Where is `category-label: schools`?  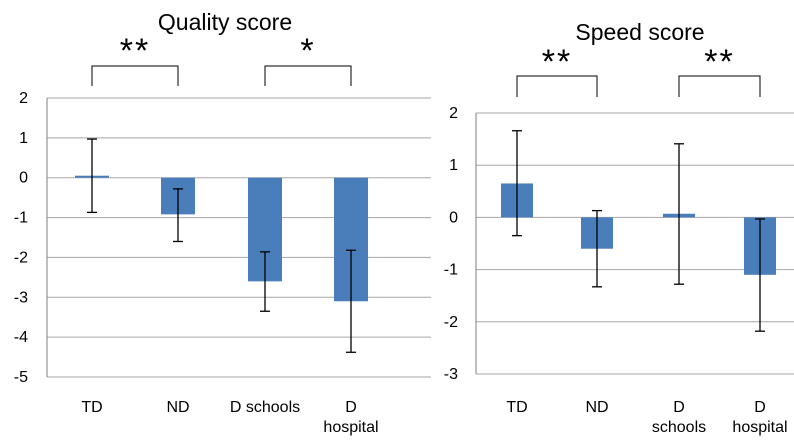
category-label: schools is located at coordinates (679, 427).